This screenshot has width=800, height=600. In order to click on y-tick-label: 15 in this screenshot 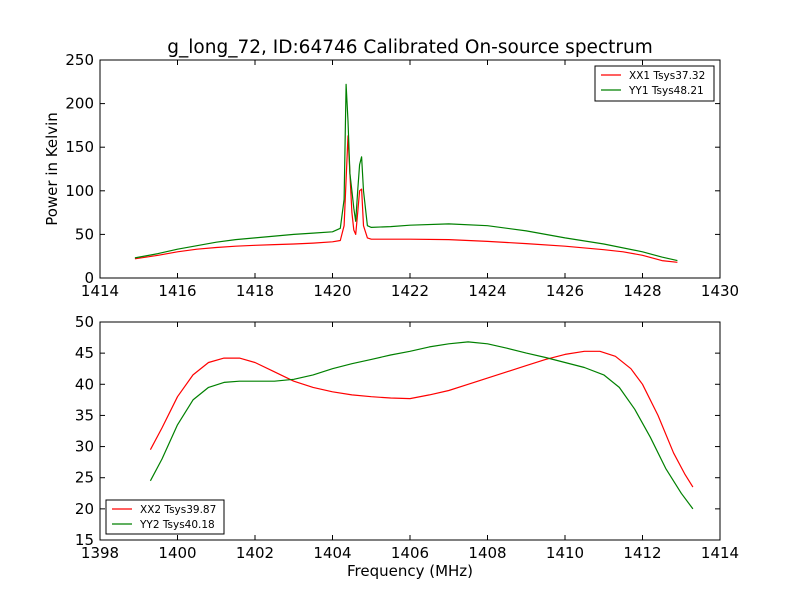, I will do `click(84, 540)`.